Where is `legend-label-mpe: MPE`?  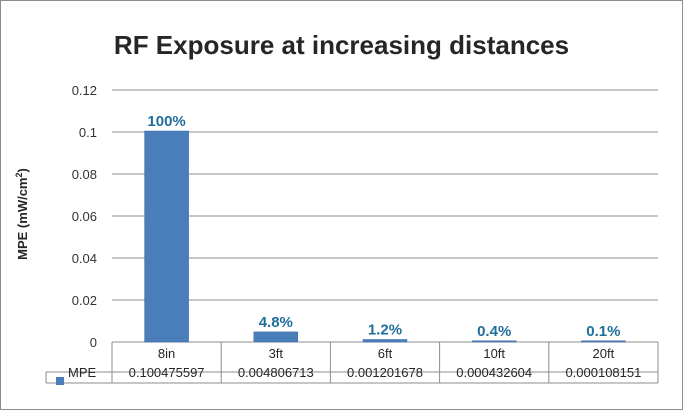
legend-label-mpe: MPE is located at coordinates (82, 372).